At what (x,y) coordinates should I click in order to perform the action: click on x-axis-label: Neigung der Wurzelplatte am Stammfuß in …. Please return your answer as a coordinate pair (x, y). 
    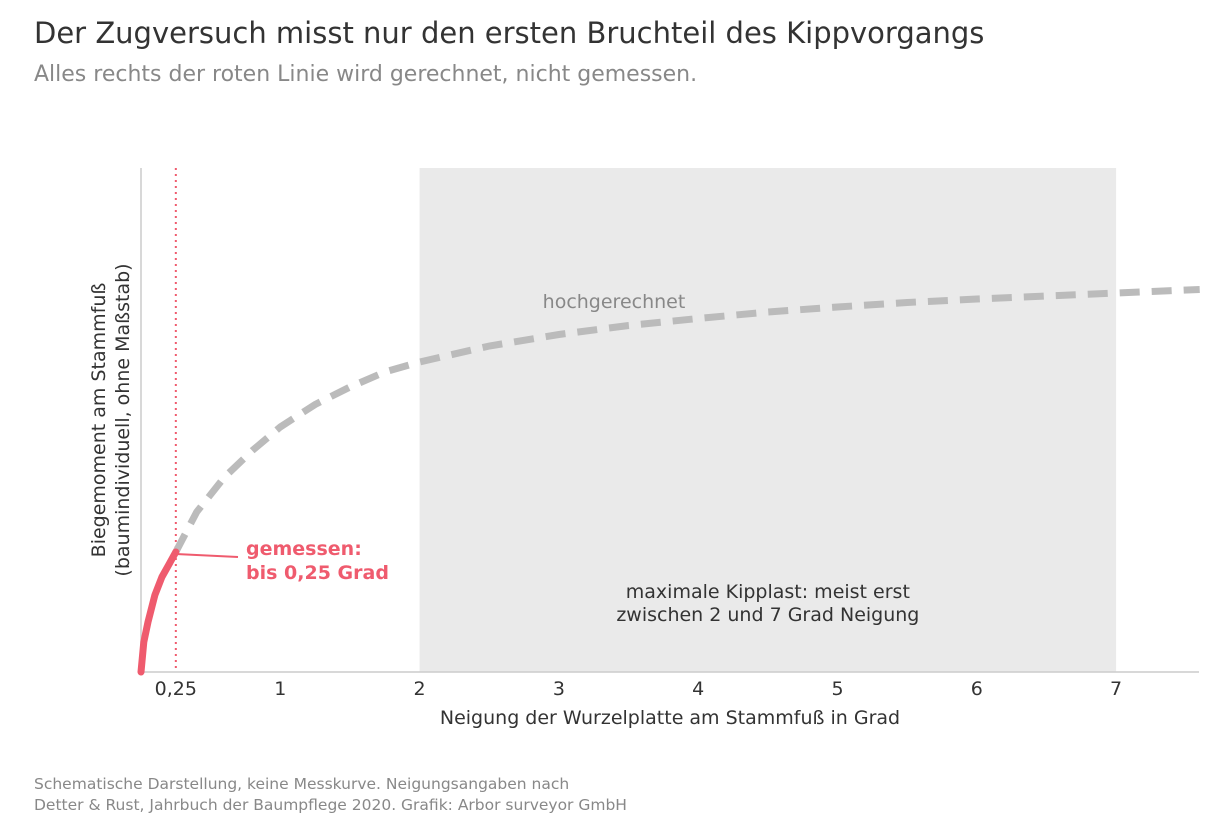
    Looking at the image, I should click on (670, 718).